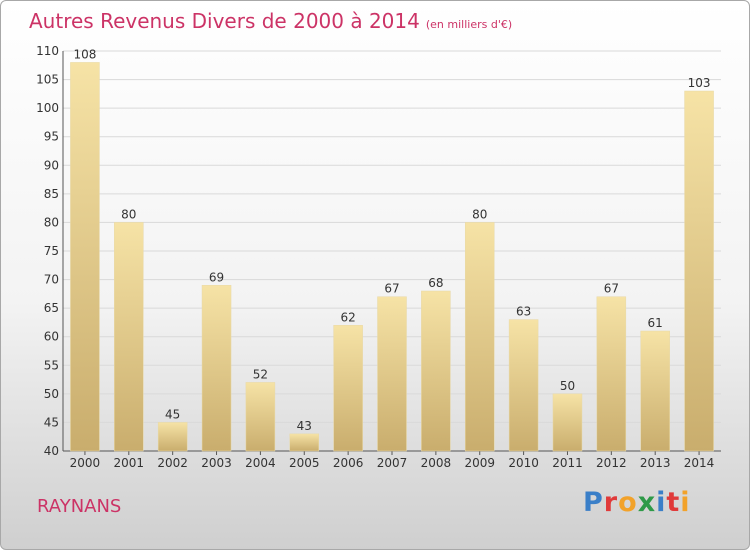  I want to click on y-tick-label: 95, so click(51, 137).